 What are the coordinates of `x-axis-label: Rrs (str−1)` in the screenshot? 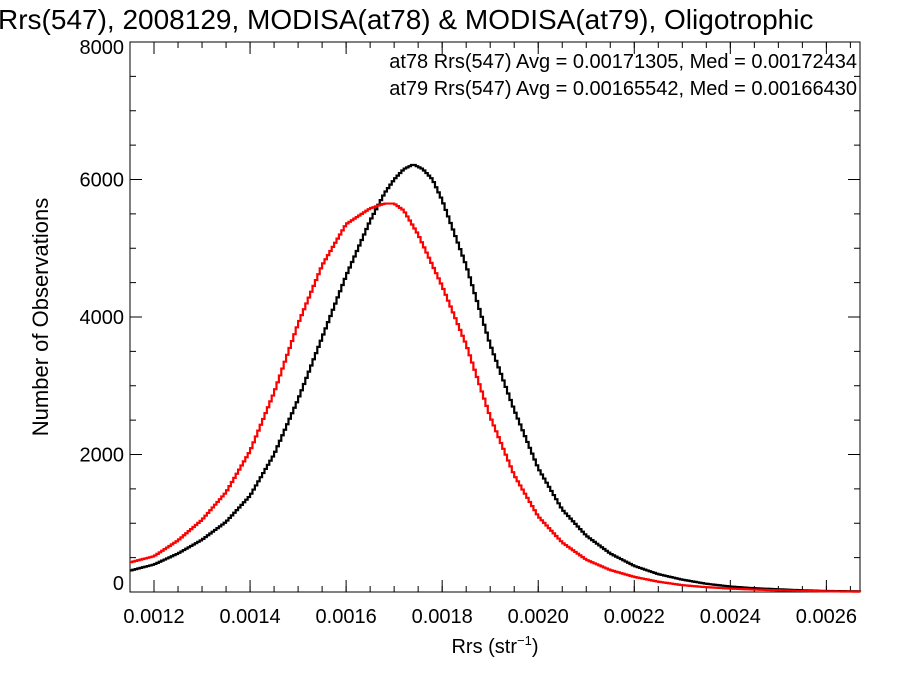 It's located at (494, 645).